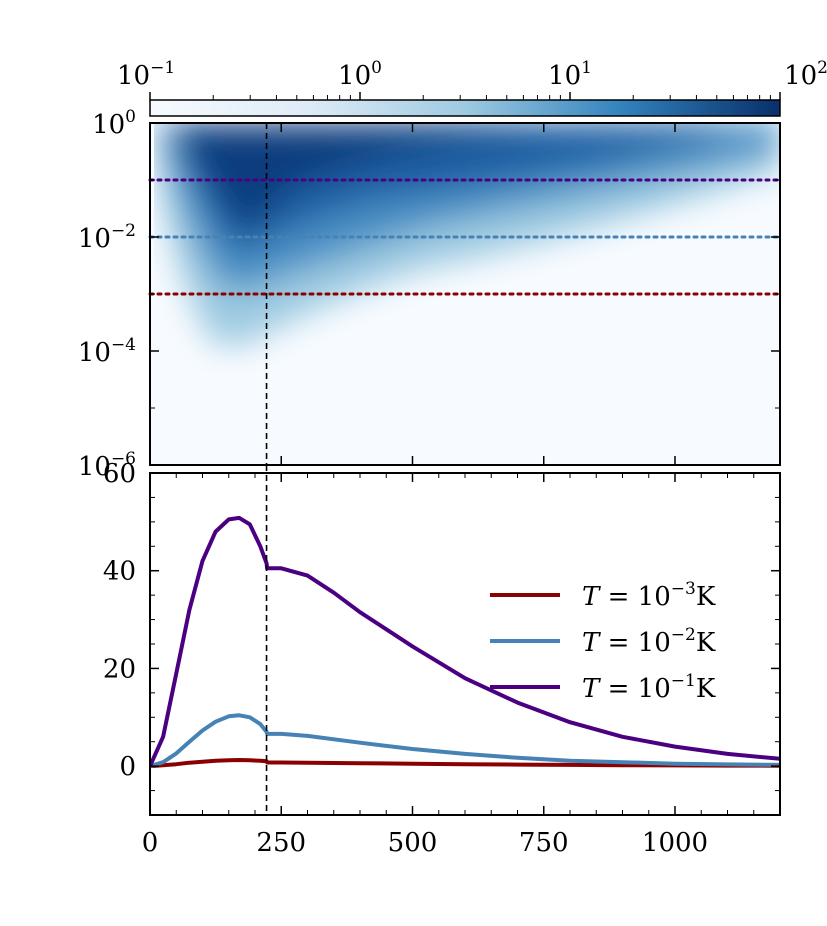  Describe the element at coordinates (107, 351) in the screenshot. I see `panel-a-tick-label: 10⁻⁴` at that location.